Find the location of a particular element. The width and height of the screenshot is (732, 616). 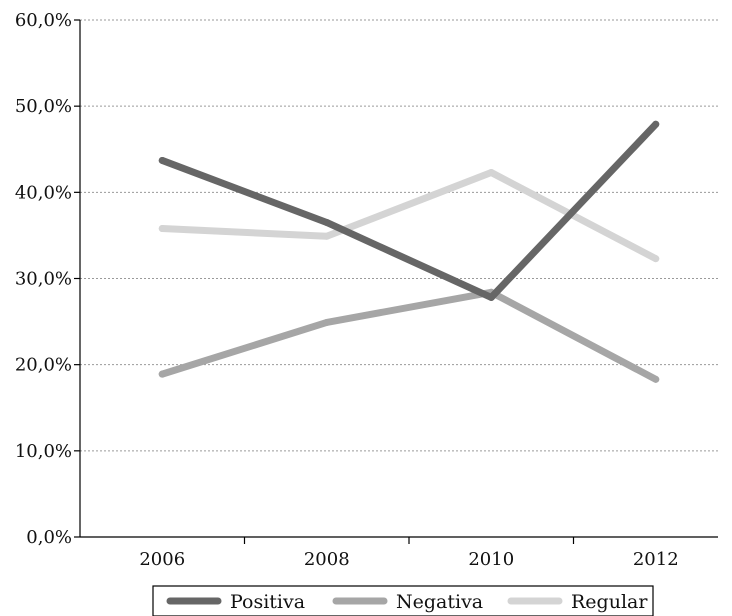

x-tick-label: 2012 is located at coordinates (656, 559).